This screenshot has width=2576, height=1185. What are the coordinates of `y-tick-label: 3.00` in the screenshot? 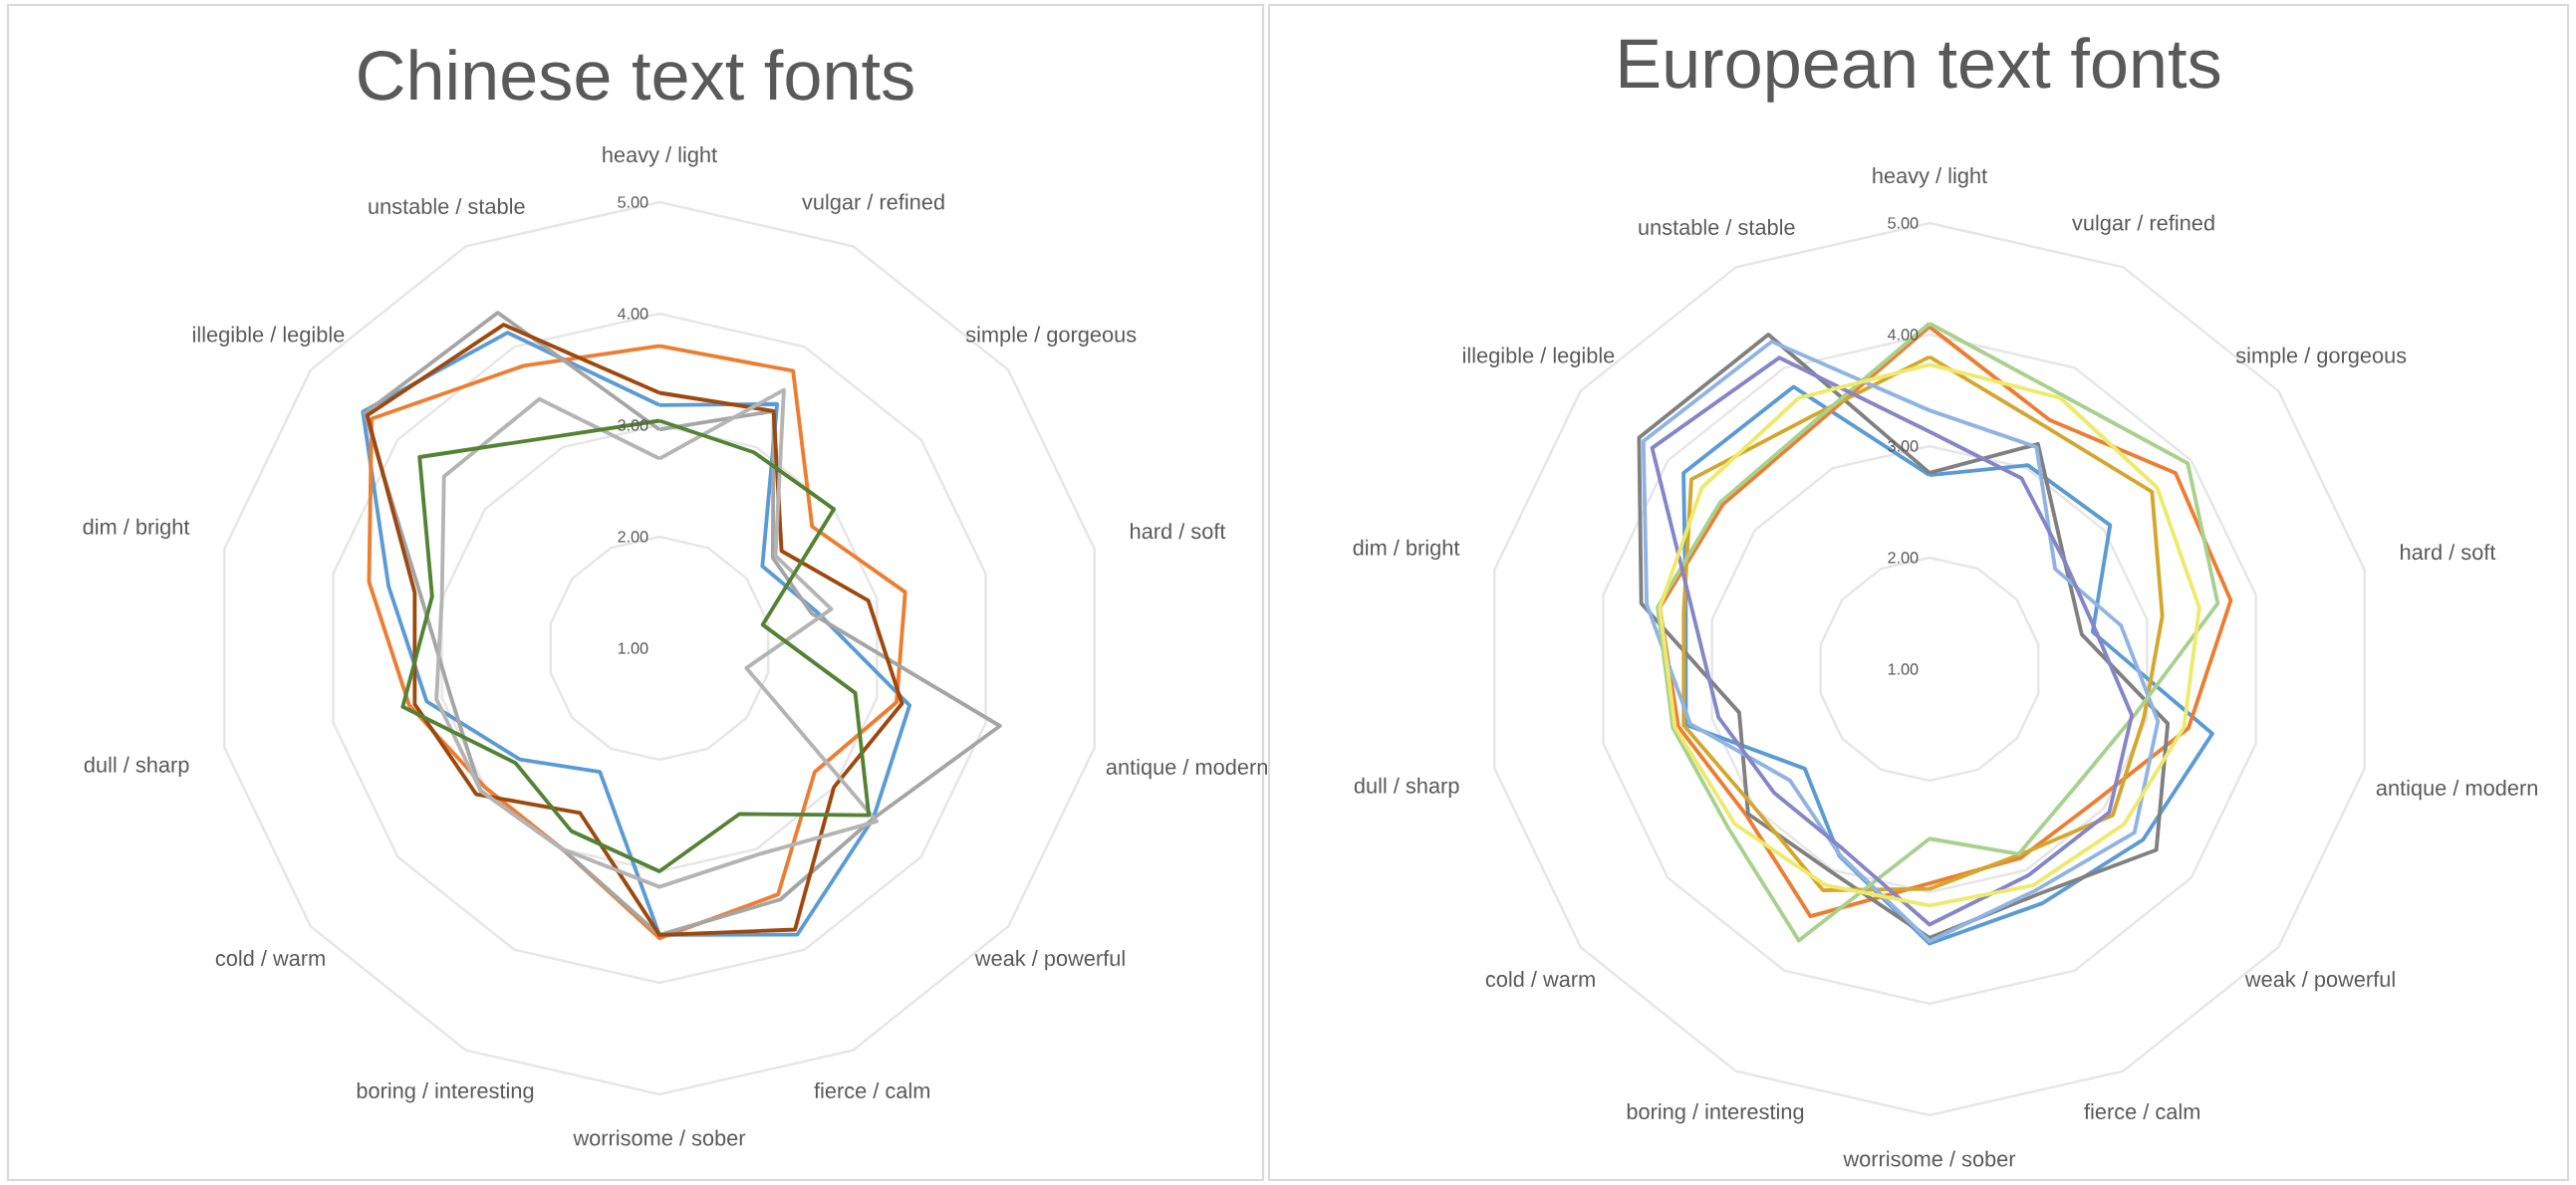 It's located at (633, 425).